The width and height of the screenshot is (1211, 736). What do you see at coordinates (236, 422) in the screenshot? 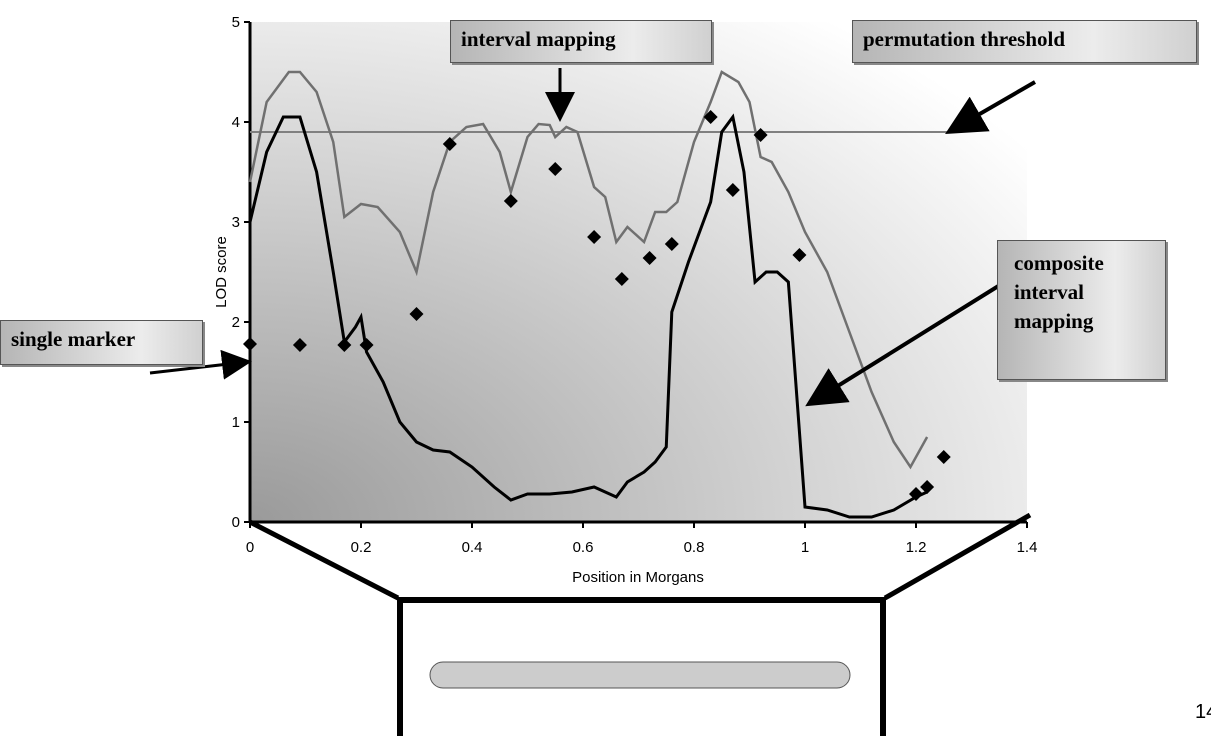
I see `y-tick-label: 1` at bounding box center [236, 422].